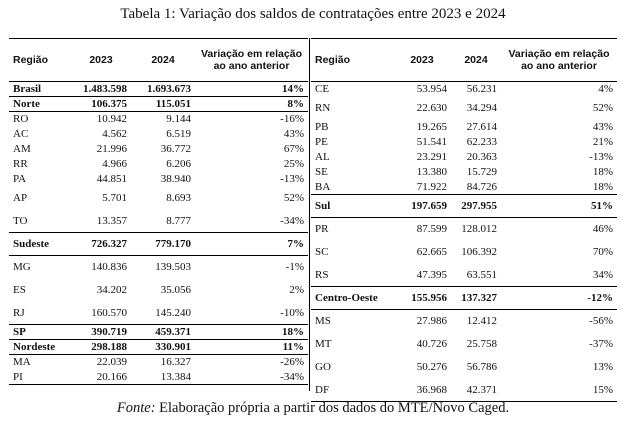 This screenshot has width=626, height=424. I want to click on value-2024-cell: 16.327, so click(175, 362).